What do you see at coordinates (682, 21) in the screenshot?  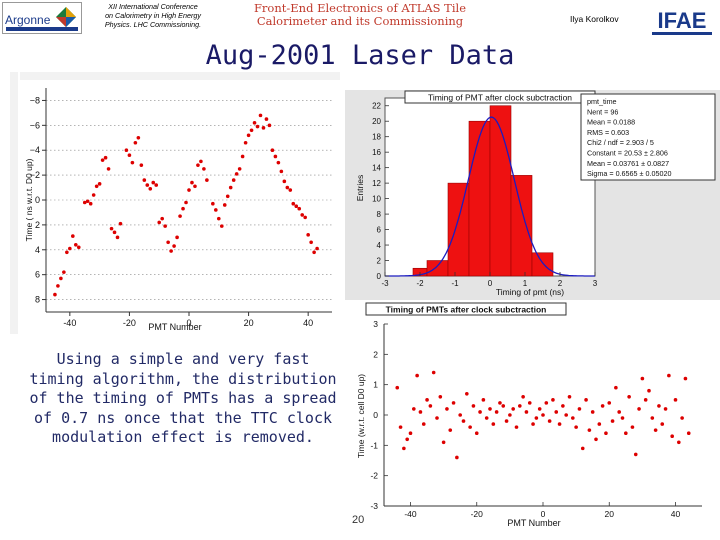 I see `ifae-logo: IFAE` at bounding box center [682, 21].